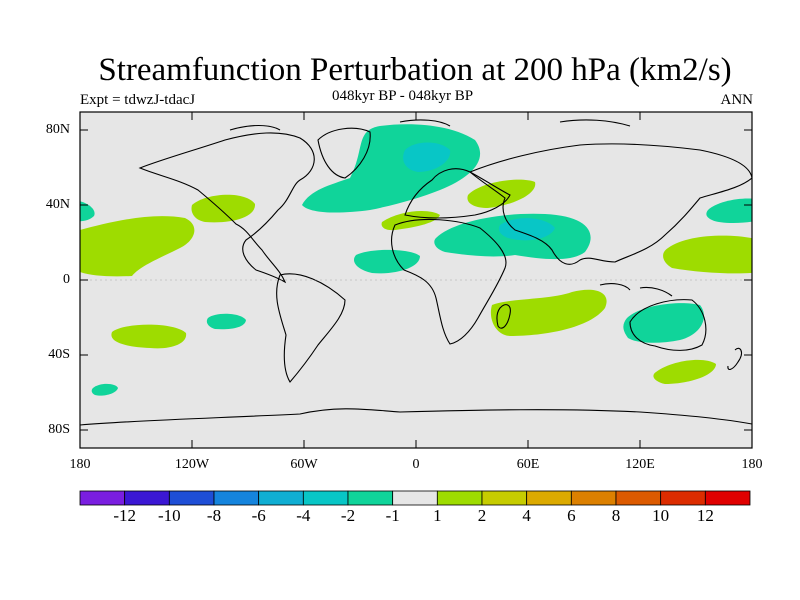  What do you see at coordinates (403, 96) in the screenshot?
I see `period-label: 048kyr BP - 048kyr BP` at bounding box center [403, 96].